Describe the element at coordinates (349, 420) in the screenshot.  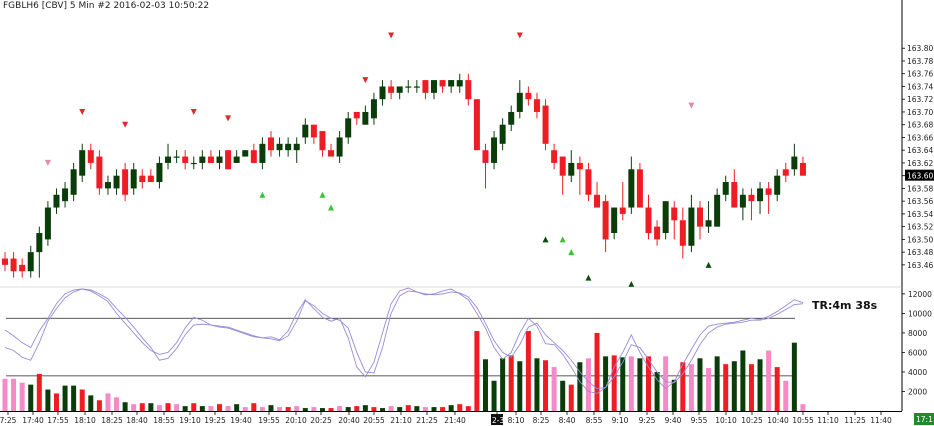
I see `x-axis-tick-label: 20:40` at that location.